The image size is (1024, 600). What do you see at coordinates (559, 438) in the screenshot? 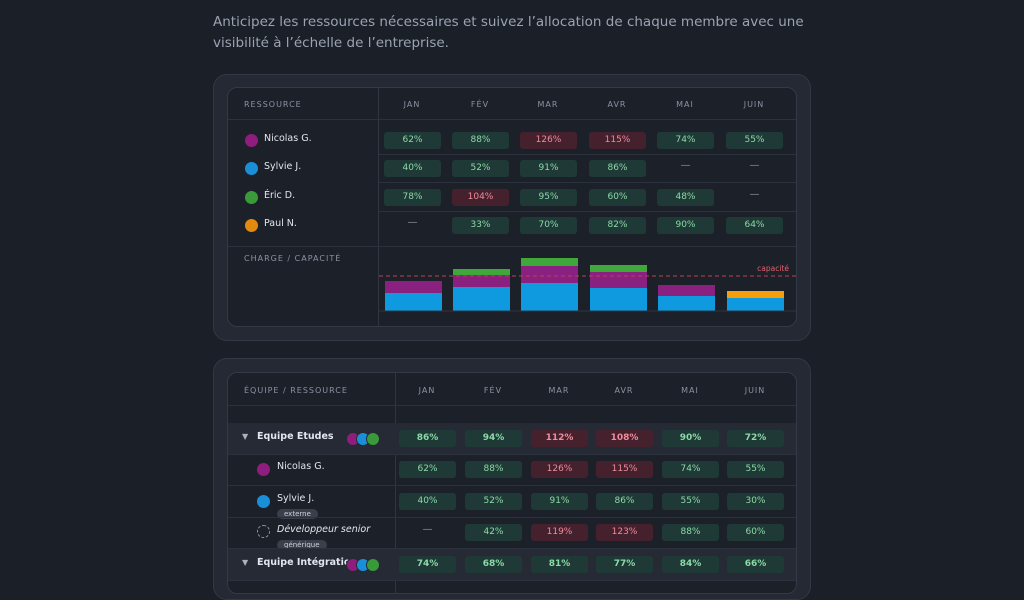
I see `allocation-cell: 112%` at bounding box center [559, 438].